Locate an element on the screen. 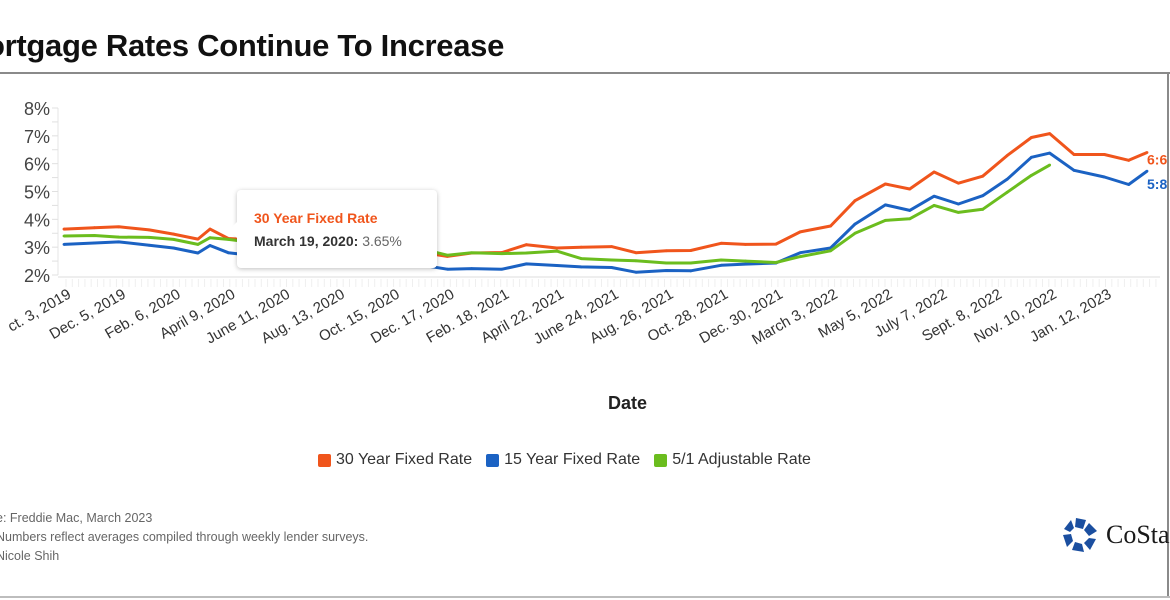 Image resolution: width=1170 pixels, height=600 pixels. tooltip: 30 Year Fixed Rate March 19, 2020: 3.65% is located at coordinates (333, 229).